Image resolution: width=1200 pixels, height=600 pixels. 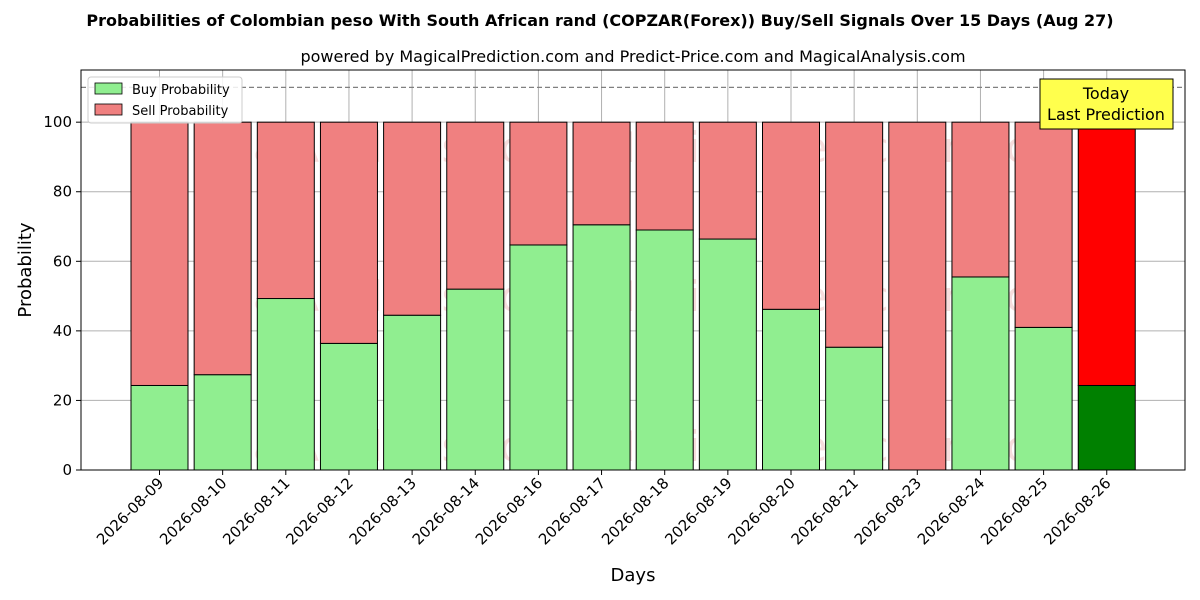 What do you see at coordinates (1105, 93) in the screenshot?
I see `annotation-line1: Today` at bounding box center [1105, 93].